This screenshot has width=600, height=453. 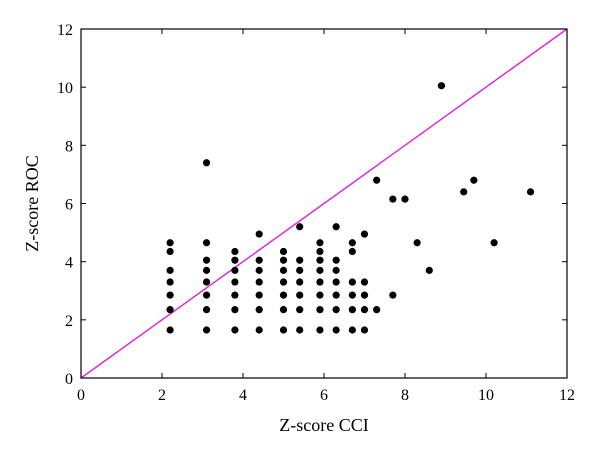 I want to click on y-tick-label: 10, so click(x=65, y=88).